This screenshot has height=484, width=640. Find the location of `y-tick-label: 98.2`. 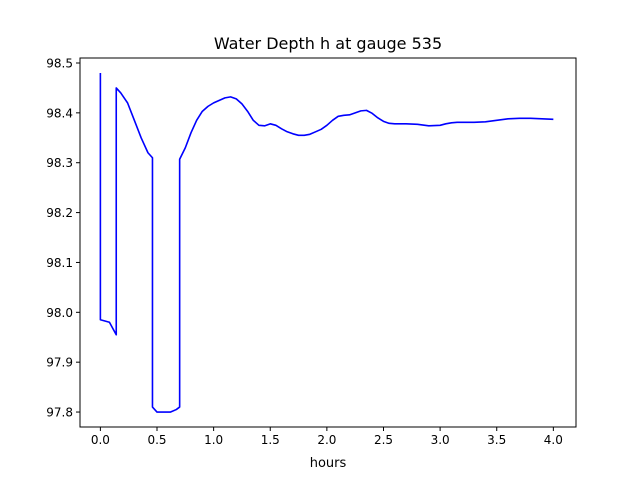

y-tick-label: 98.2 is located at coordinates (59, 213).